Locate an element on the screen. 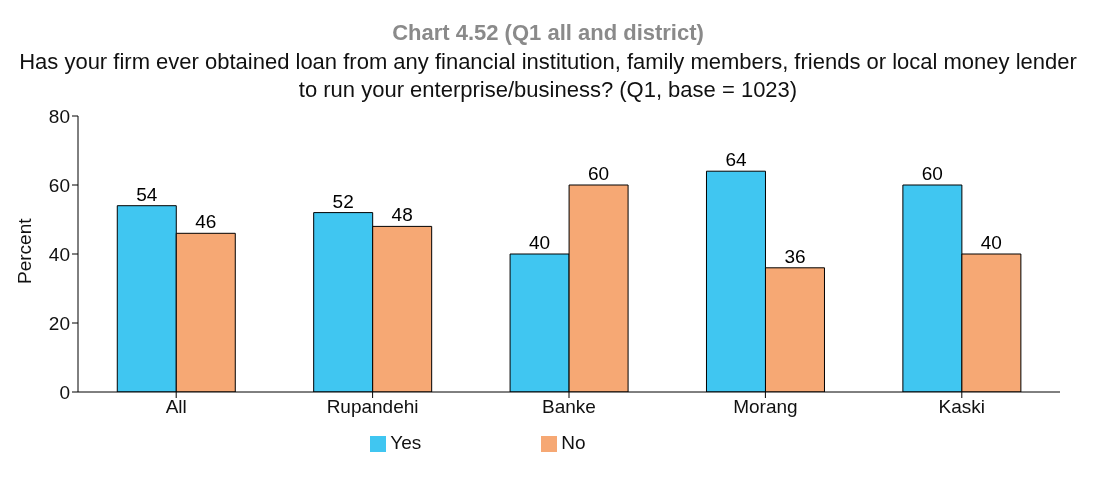 The image size is (1096, 499). y-tick-label: 20 is located at coordinates (59, 323).